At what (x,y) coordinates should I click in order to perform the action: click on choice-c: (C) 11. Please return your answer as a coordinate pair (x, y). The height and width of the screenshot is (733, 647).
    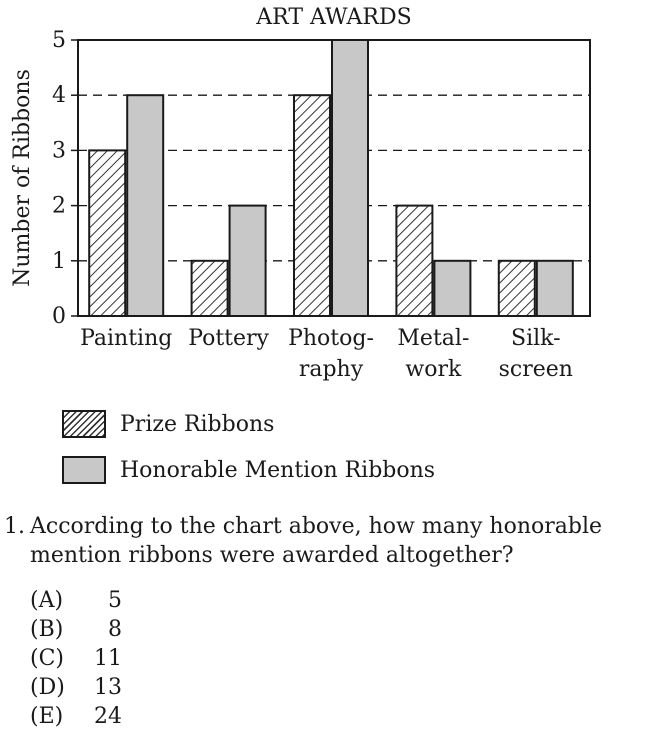
    Looking at the image, I should click on (76, 658).